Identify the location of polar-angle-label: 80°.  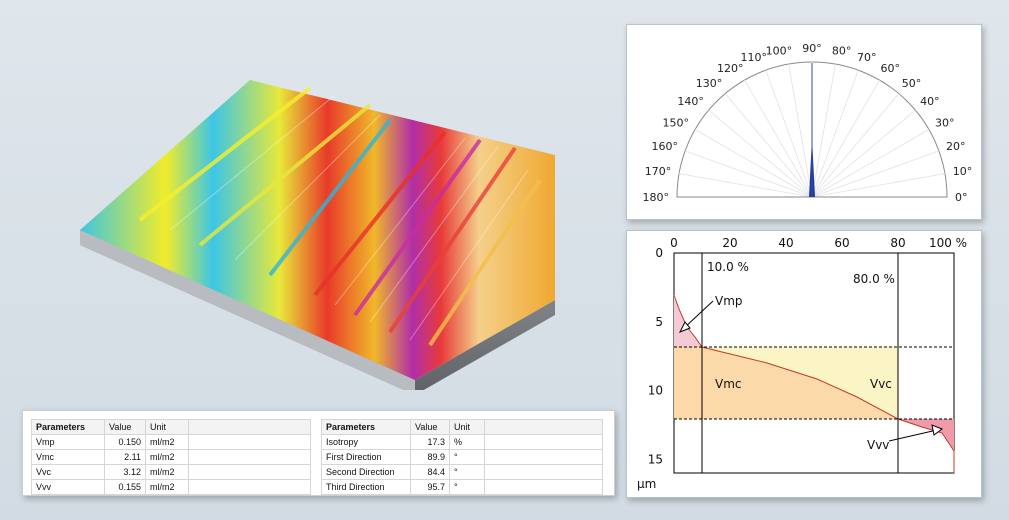
(842, 50).